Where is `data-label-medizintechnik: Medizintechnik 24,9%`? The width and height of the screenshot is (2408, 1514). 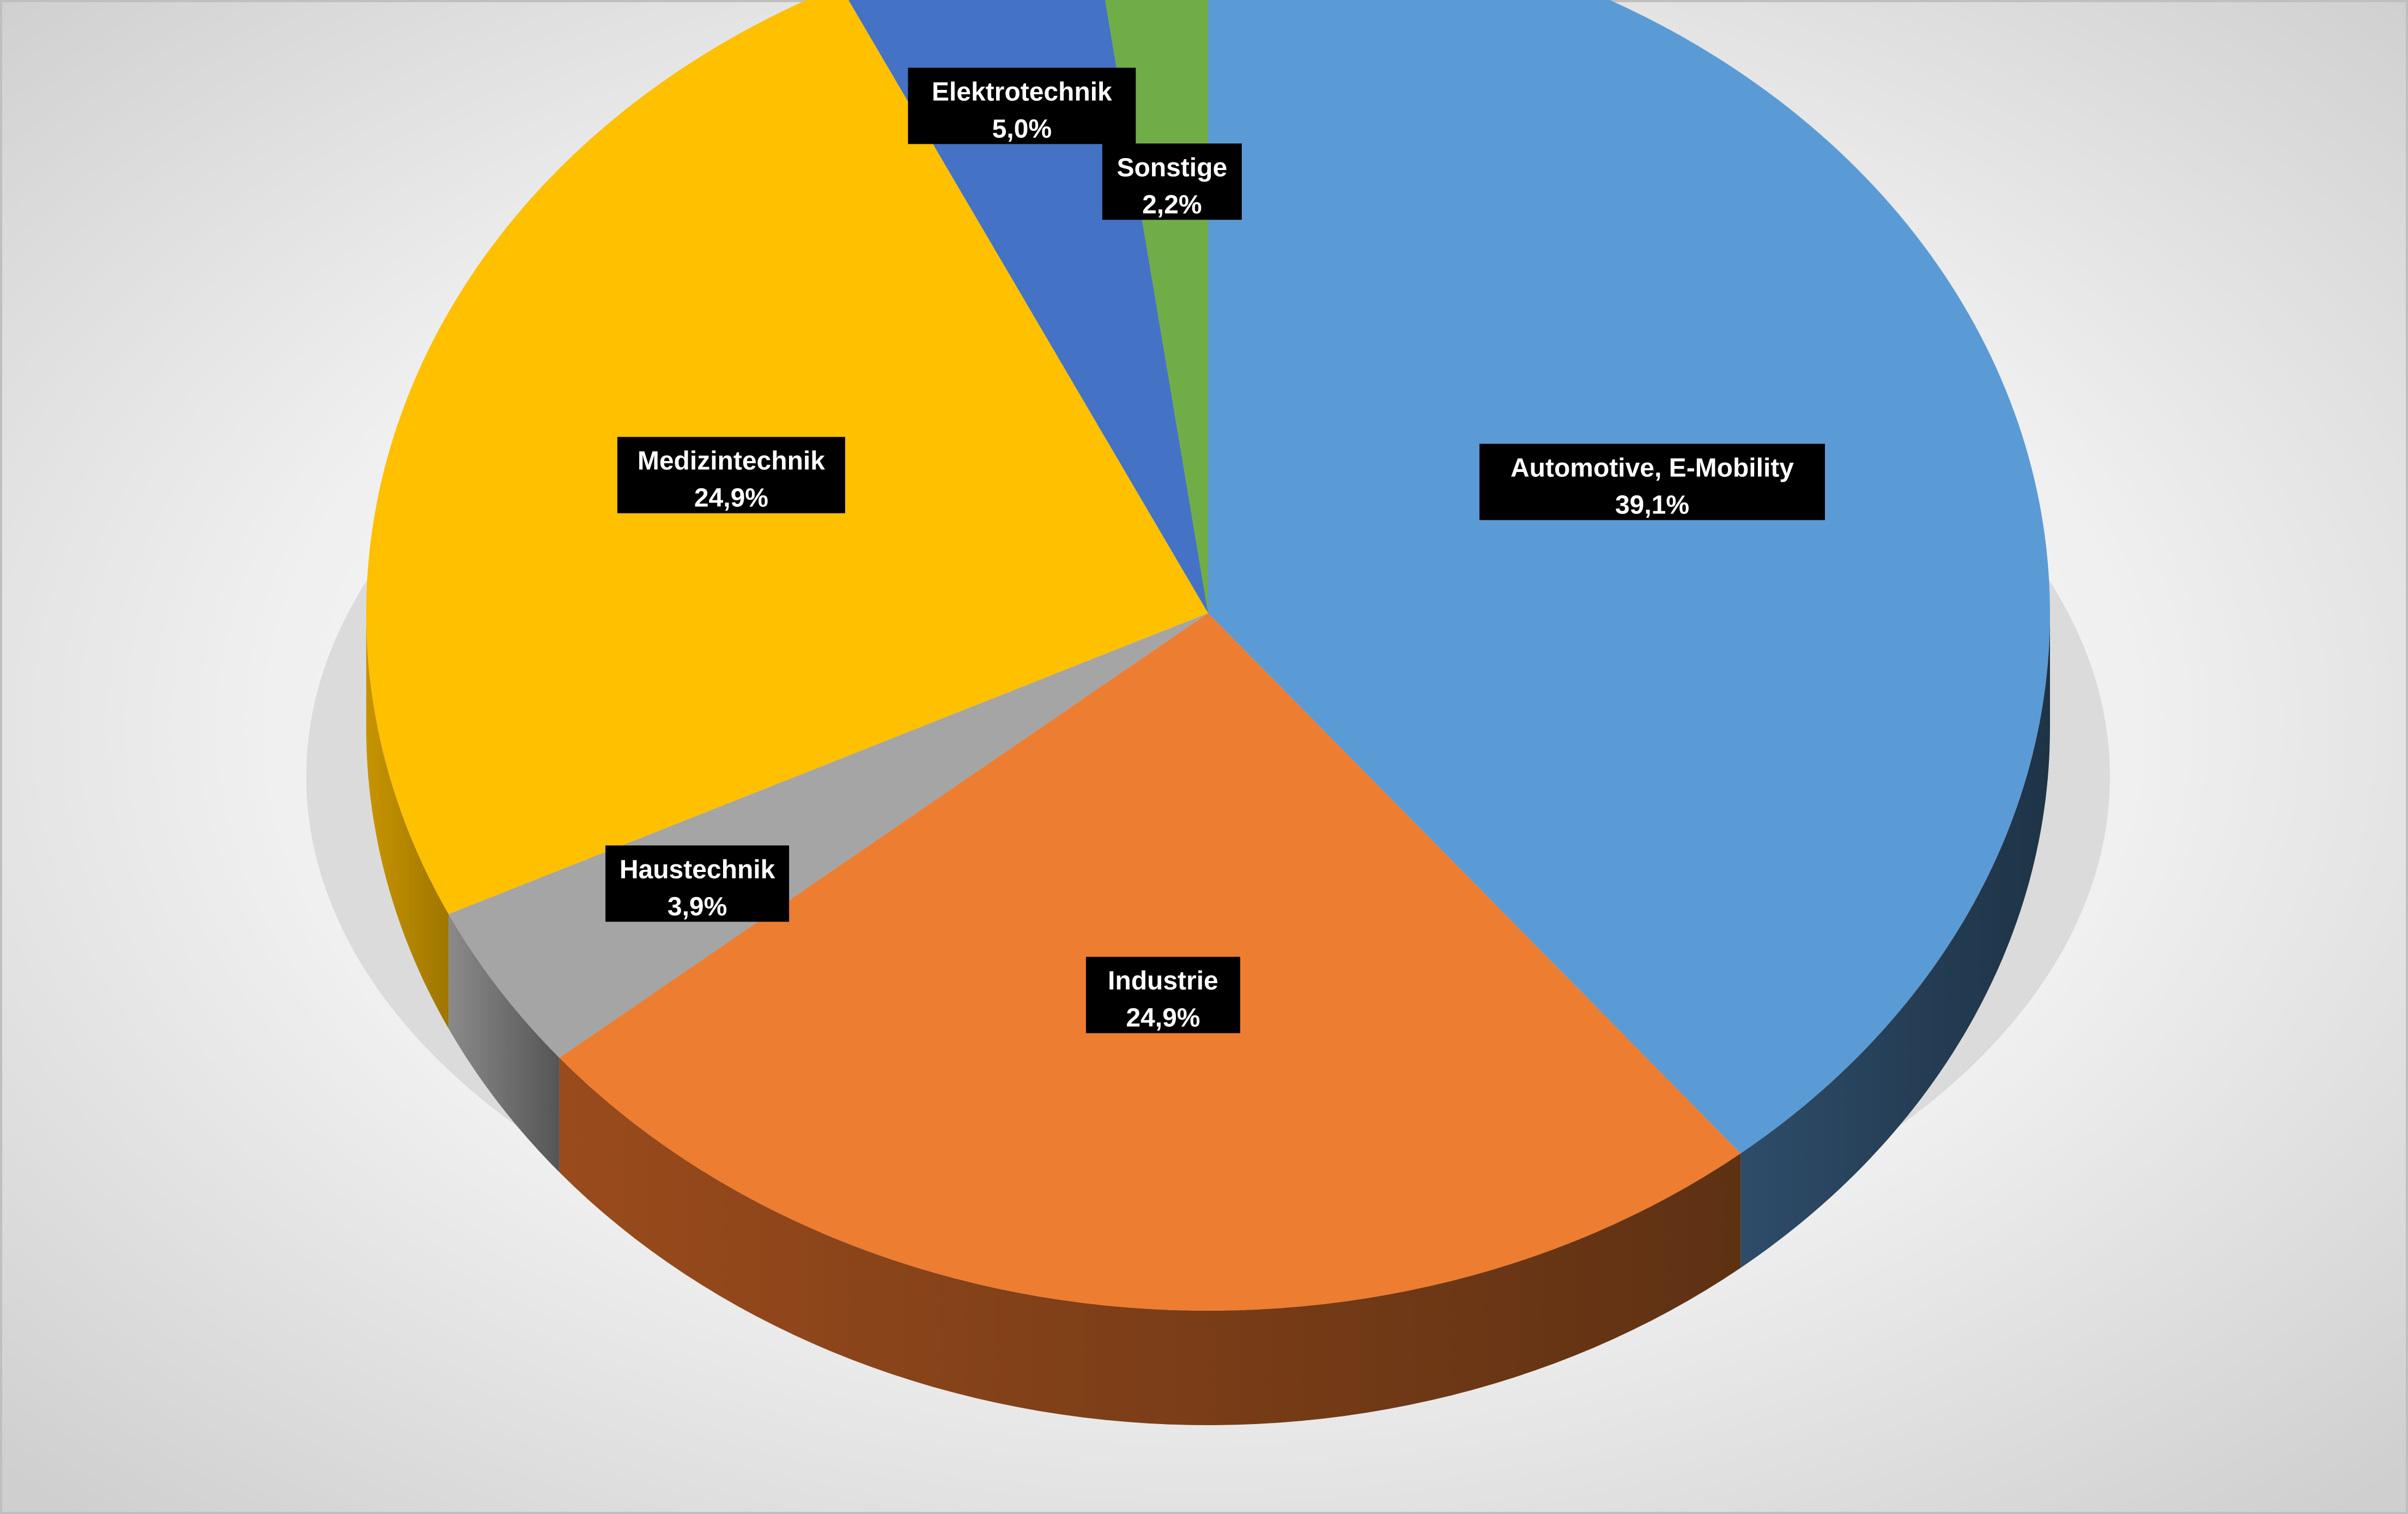 data-label-medizintechnik: Medizintechnik 24,9% is located at coordinates (731, 475).